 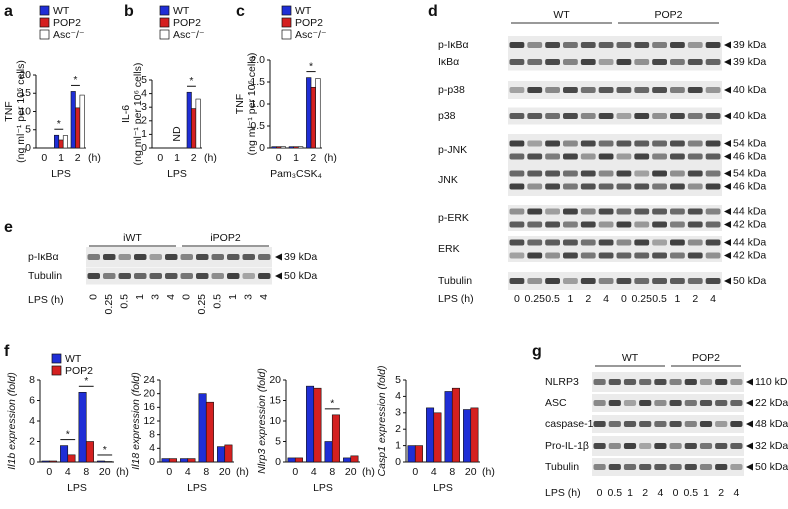 I want to click on y-tick-label: 5, so click(x=28, y=130).